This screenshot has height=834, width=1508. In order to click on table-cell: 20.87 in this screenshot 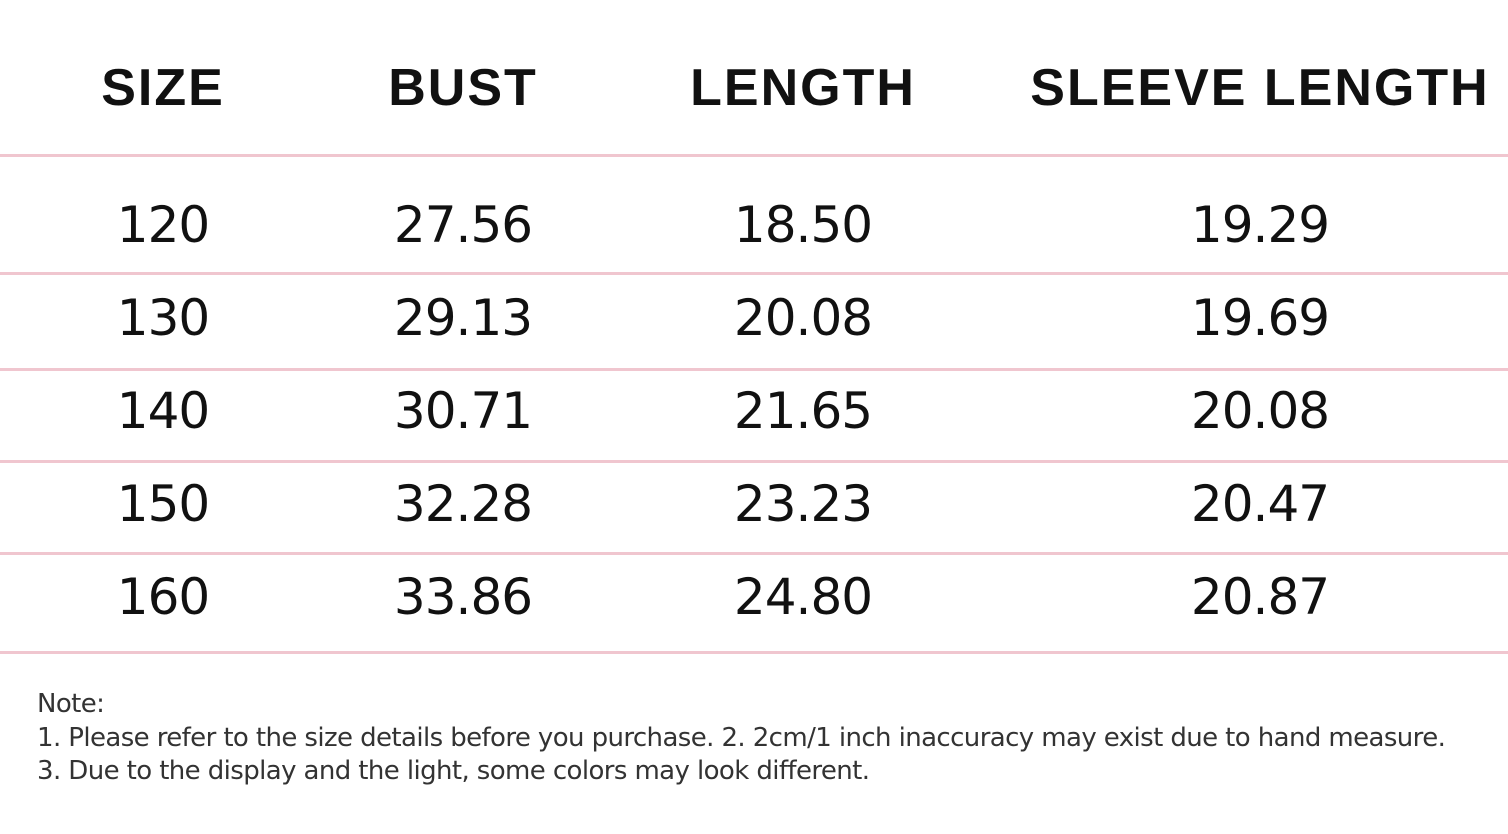, I will do `click(1260, 597)`.